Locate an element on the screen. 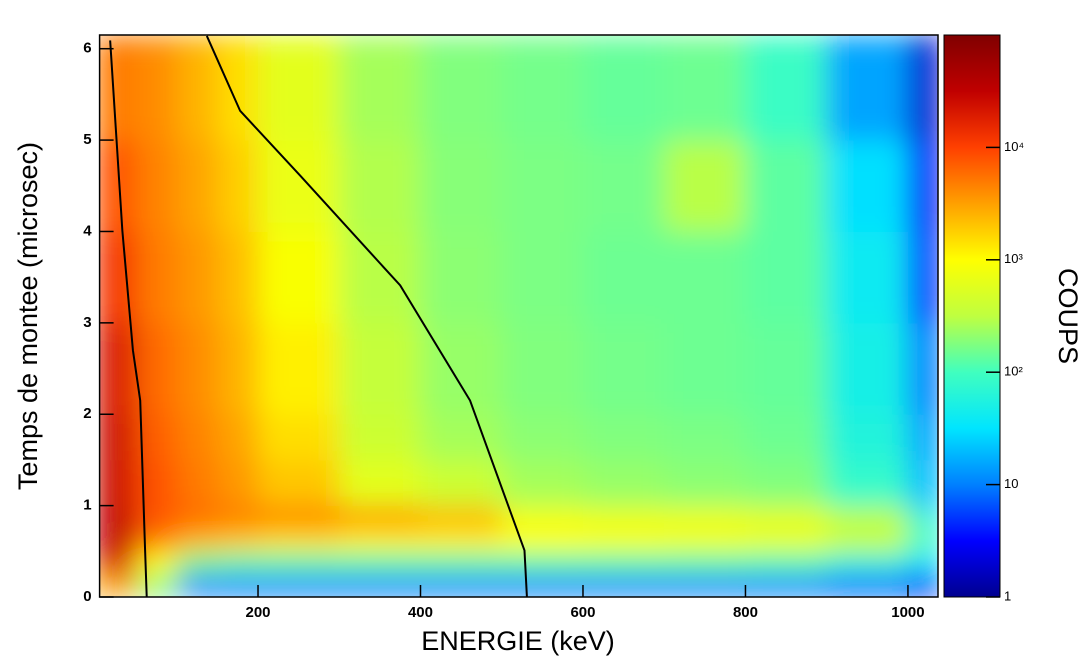 This screenshot has height=662, width=1088. x-tick-label: 1000 is located at coordinates (907, 612).